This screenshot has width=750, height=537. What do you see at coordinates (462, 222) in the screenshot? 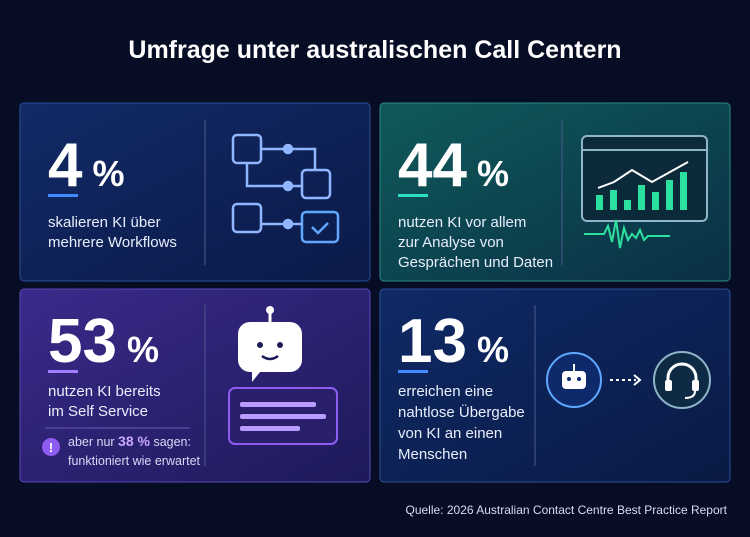
I see `desc: nutzen KI vor allem` at bounding box center [462, 222].